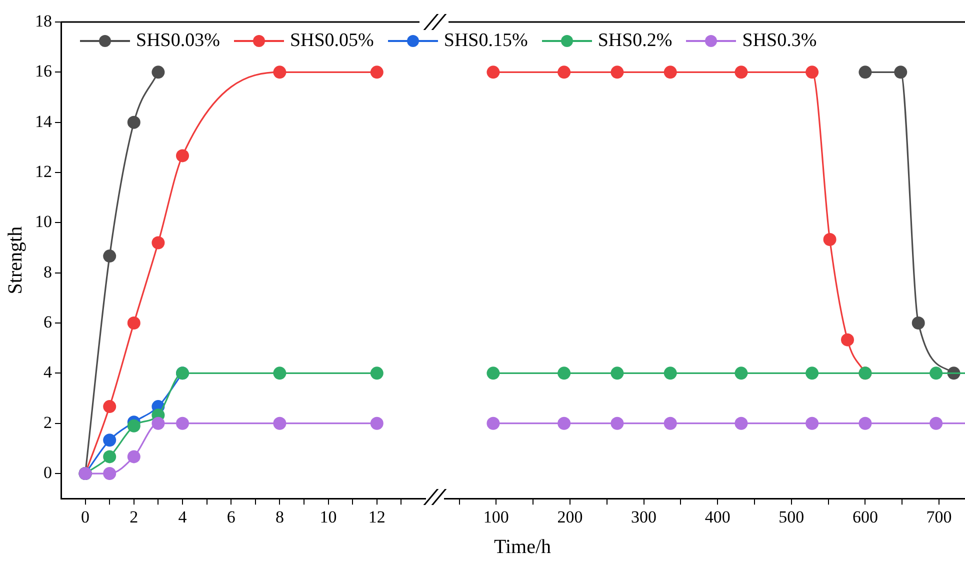 The height and width of the screenshot is (567, 965). What do you see at coordinates (48, 322) in the screenshot?
I see `y-tick-label: 6` at bounding box center [48, 322].